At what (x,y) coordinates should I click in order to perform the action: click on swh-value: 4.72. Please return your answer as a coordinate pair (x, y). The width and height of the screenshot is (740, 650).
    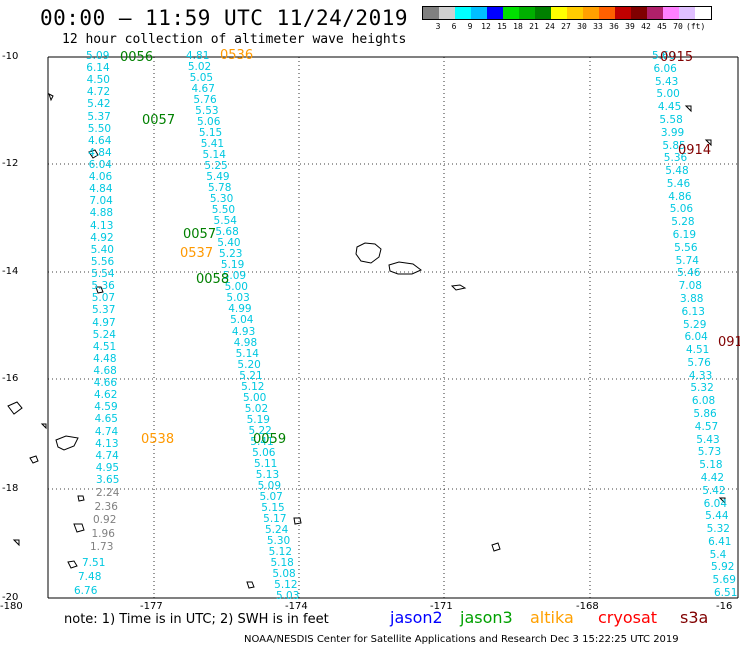
    Looking at the image, I should click on (98, 92).